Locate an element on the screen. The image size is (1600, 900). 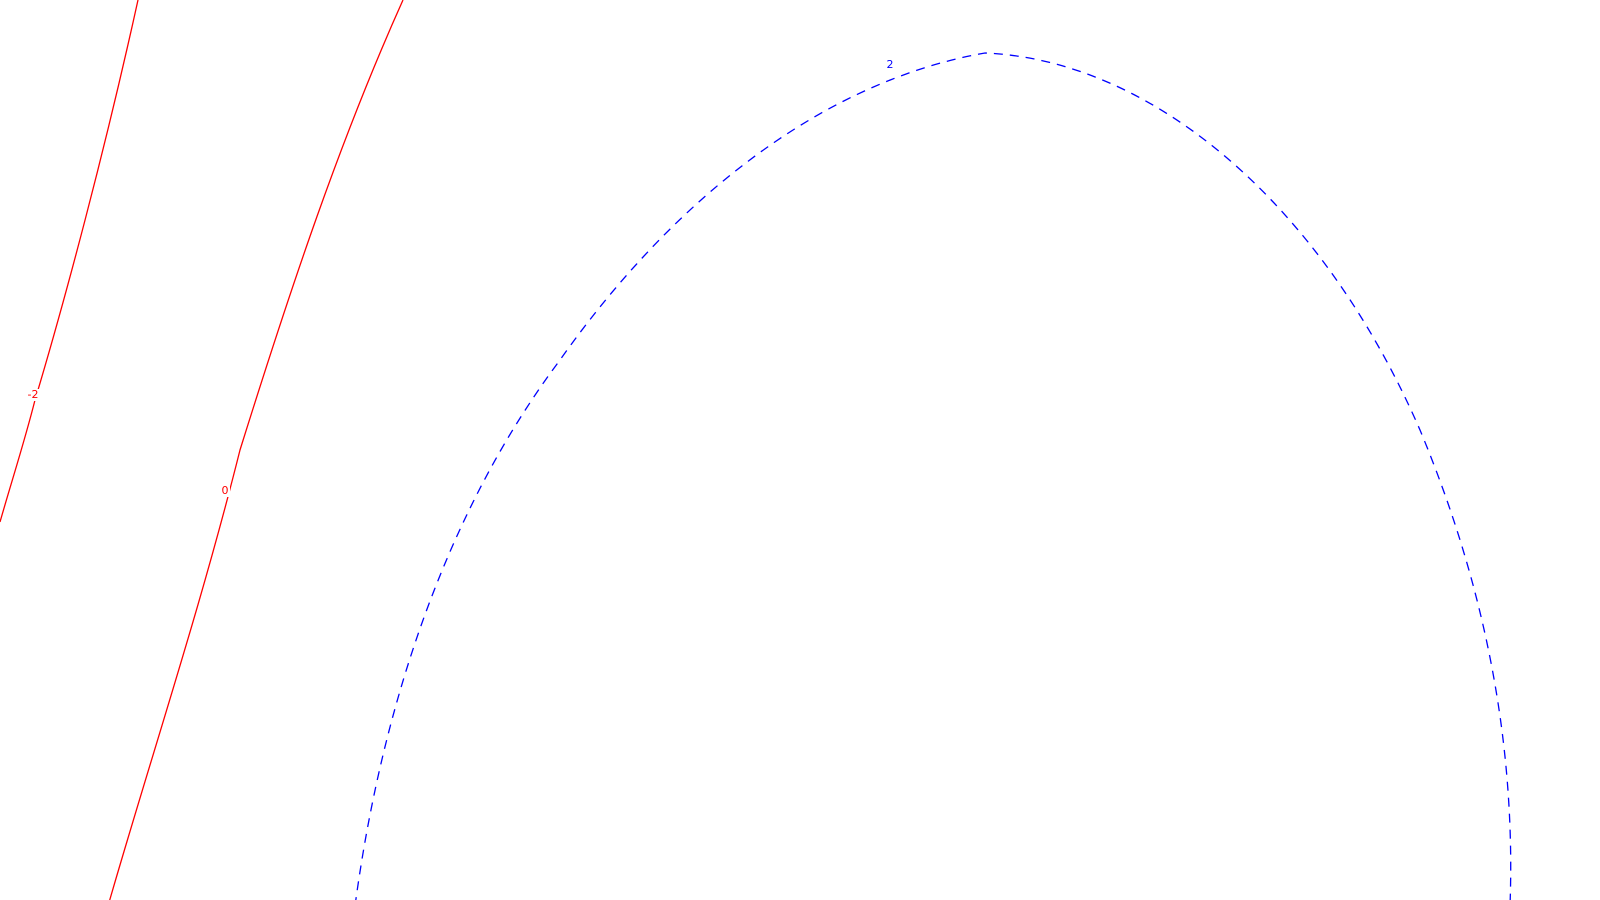
contour-label-neg2: -2 is located at coordinates (33, 394).